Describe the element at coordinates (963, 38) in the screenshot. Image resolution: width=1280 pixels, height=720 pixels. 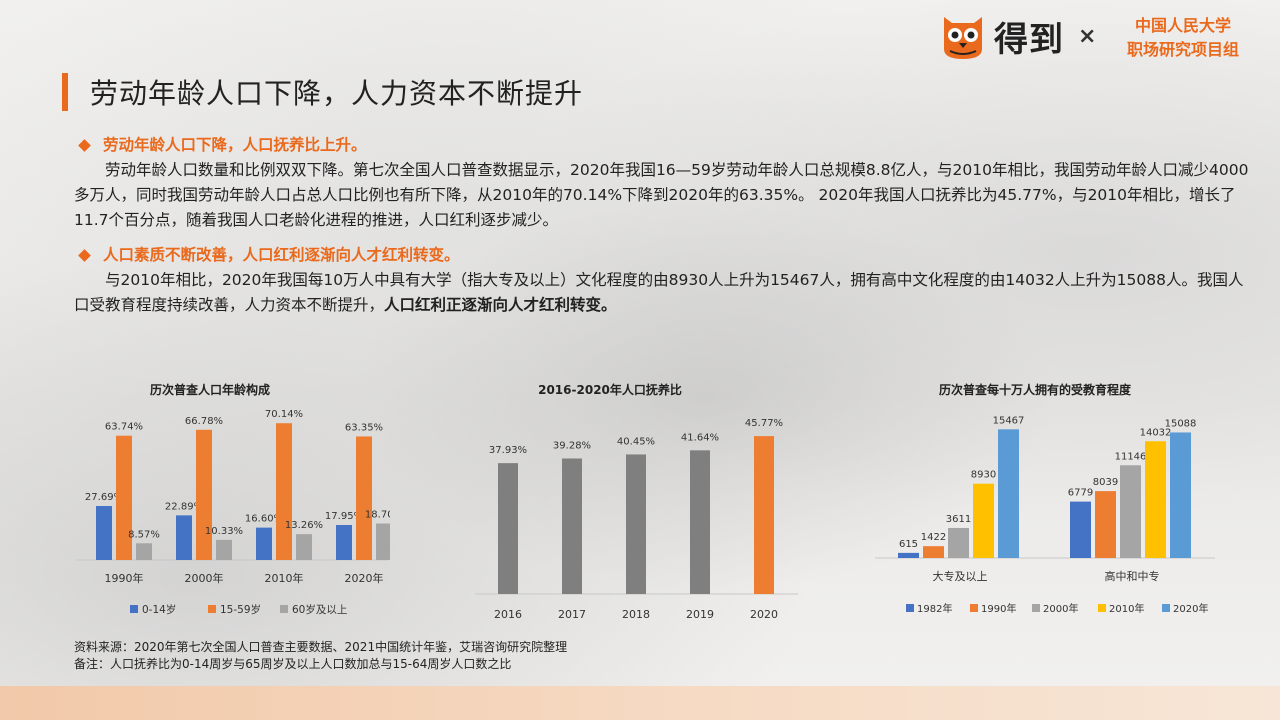
I see `owl-icon` at that location.